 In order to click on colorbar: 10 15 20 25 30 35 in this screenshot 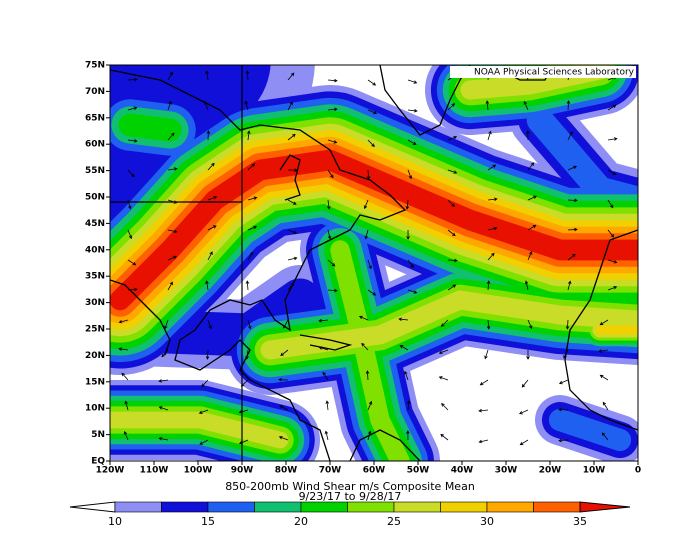, I will do `click(350, 514)`.